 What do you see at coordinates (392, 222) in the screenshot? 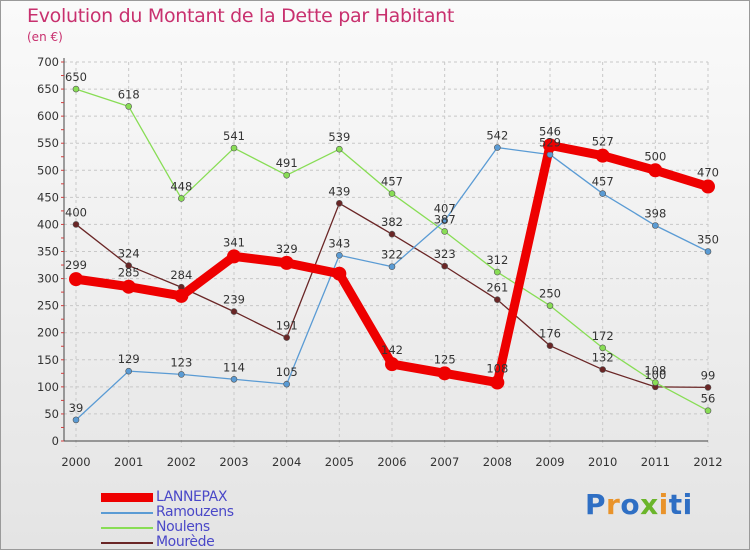
I see `data-label: 382` at bounding box center [392, 222].